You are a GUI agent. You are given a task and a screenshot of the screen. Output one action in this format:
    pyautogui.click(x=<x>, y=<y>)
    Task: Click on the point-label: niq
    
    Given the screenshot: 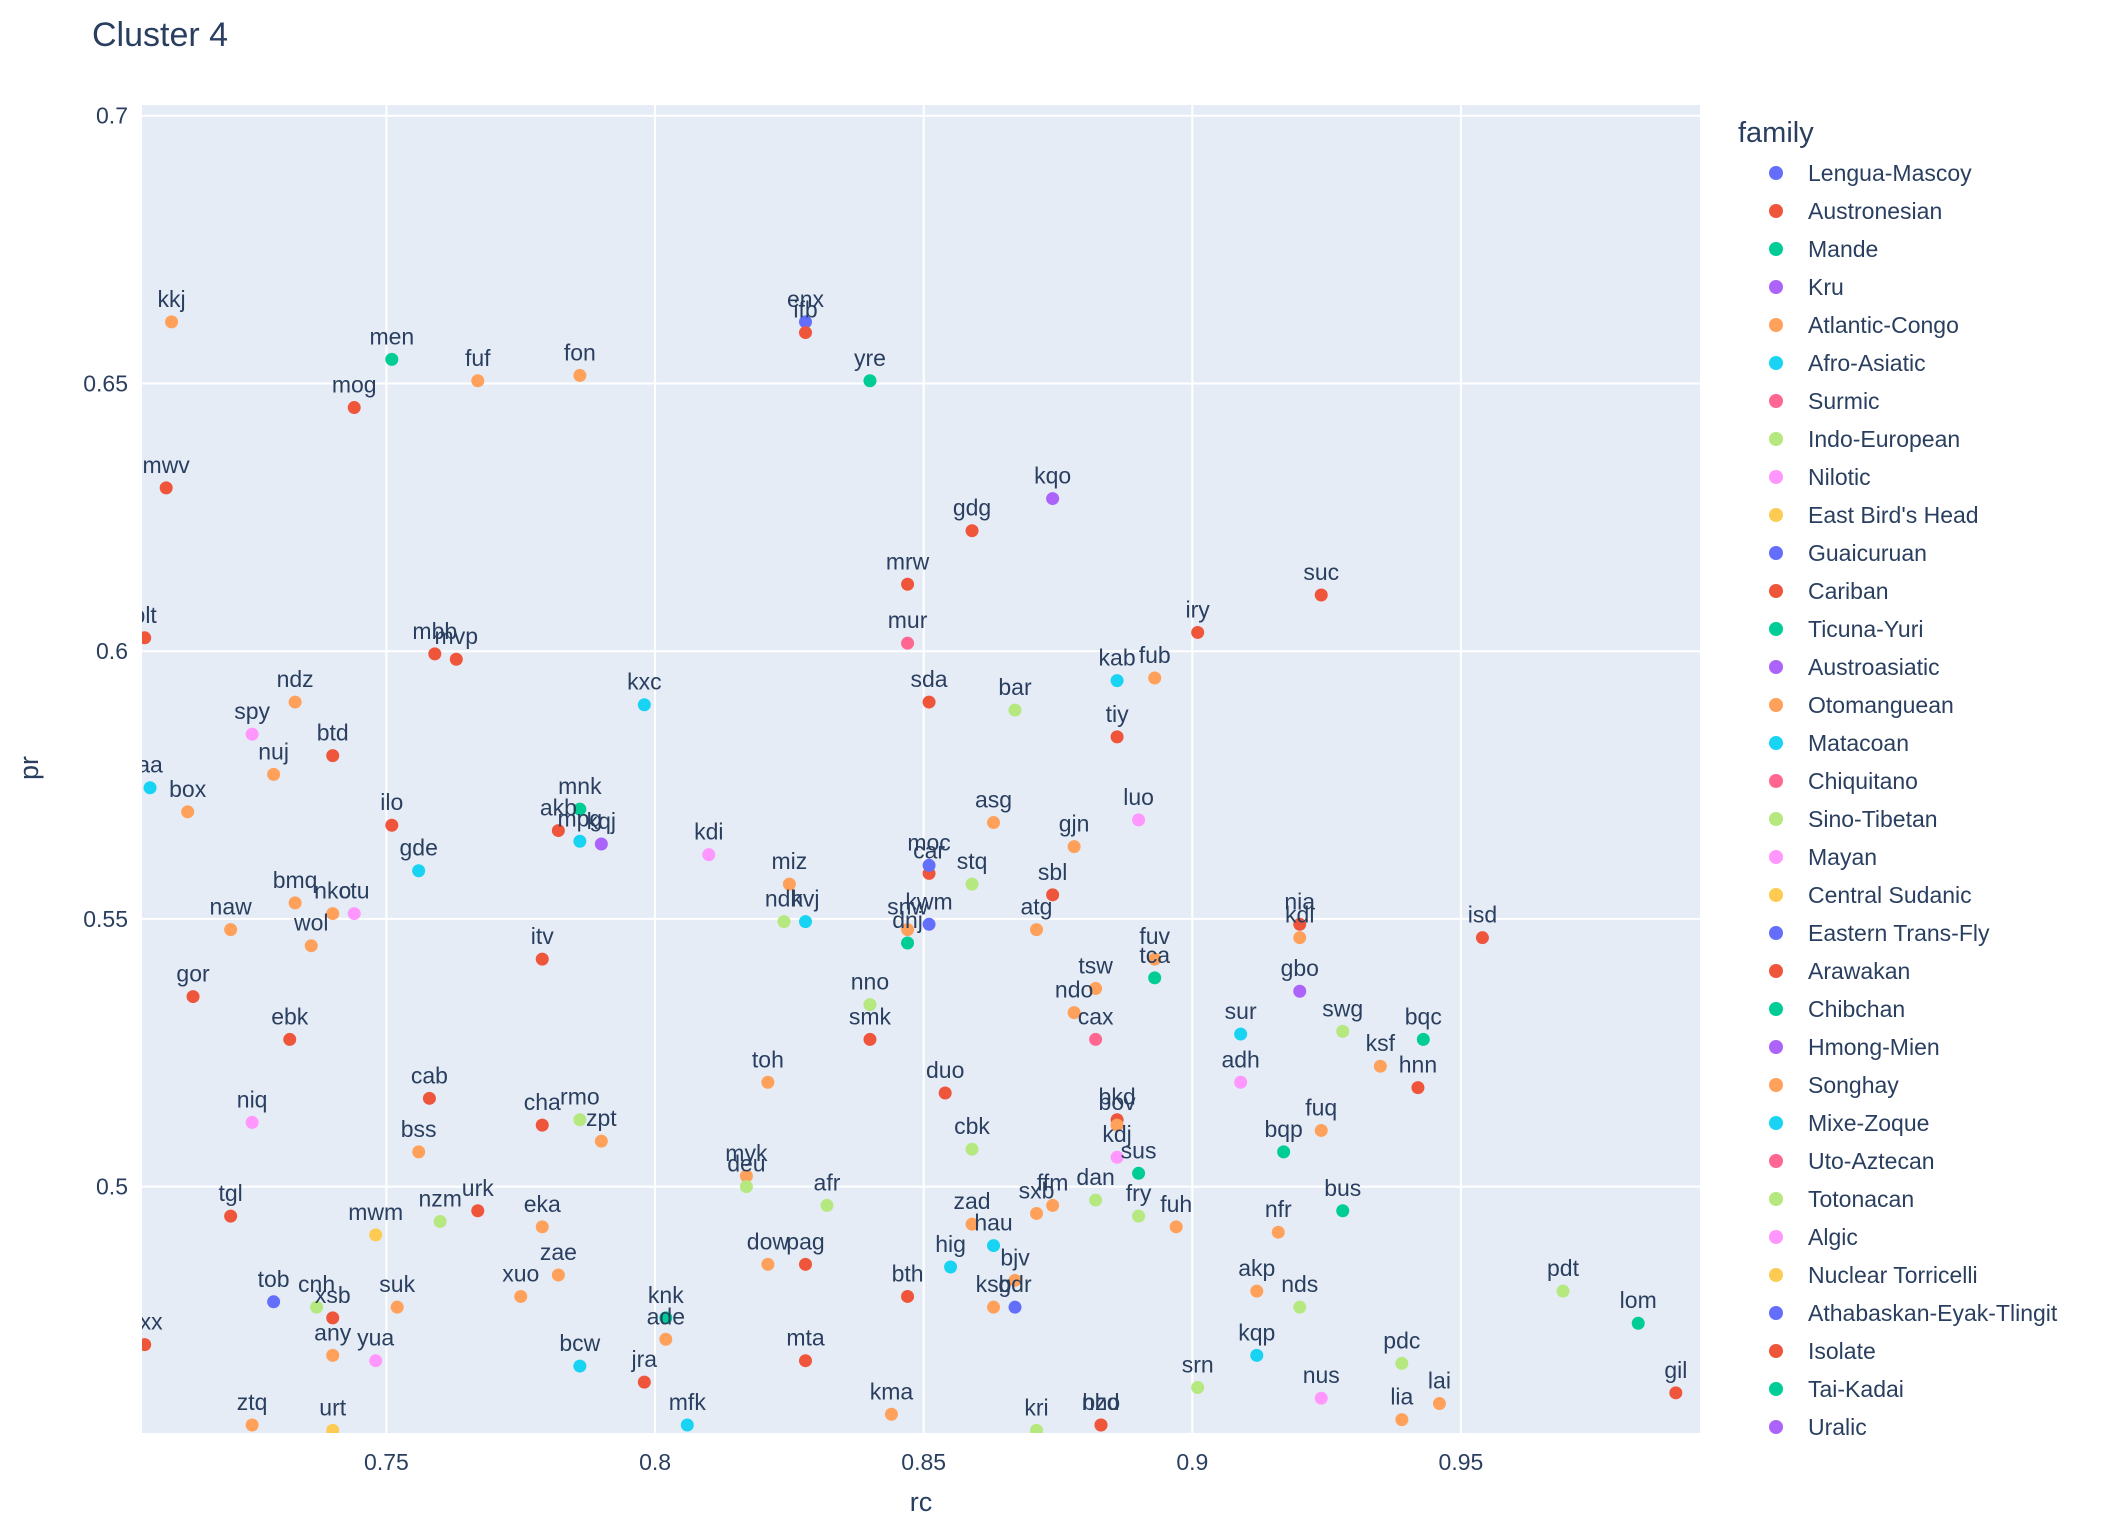 What is the action you would take?
    pyautogui.click(x=252, y=1099)
    